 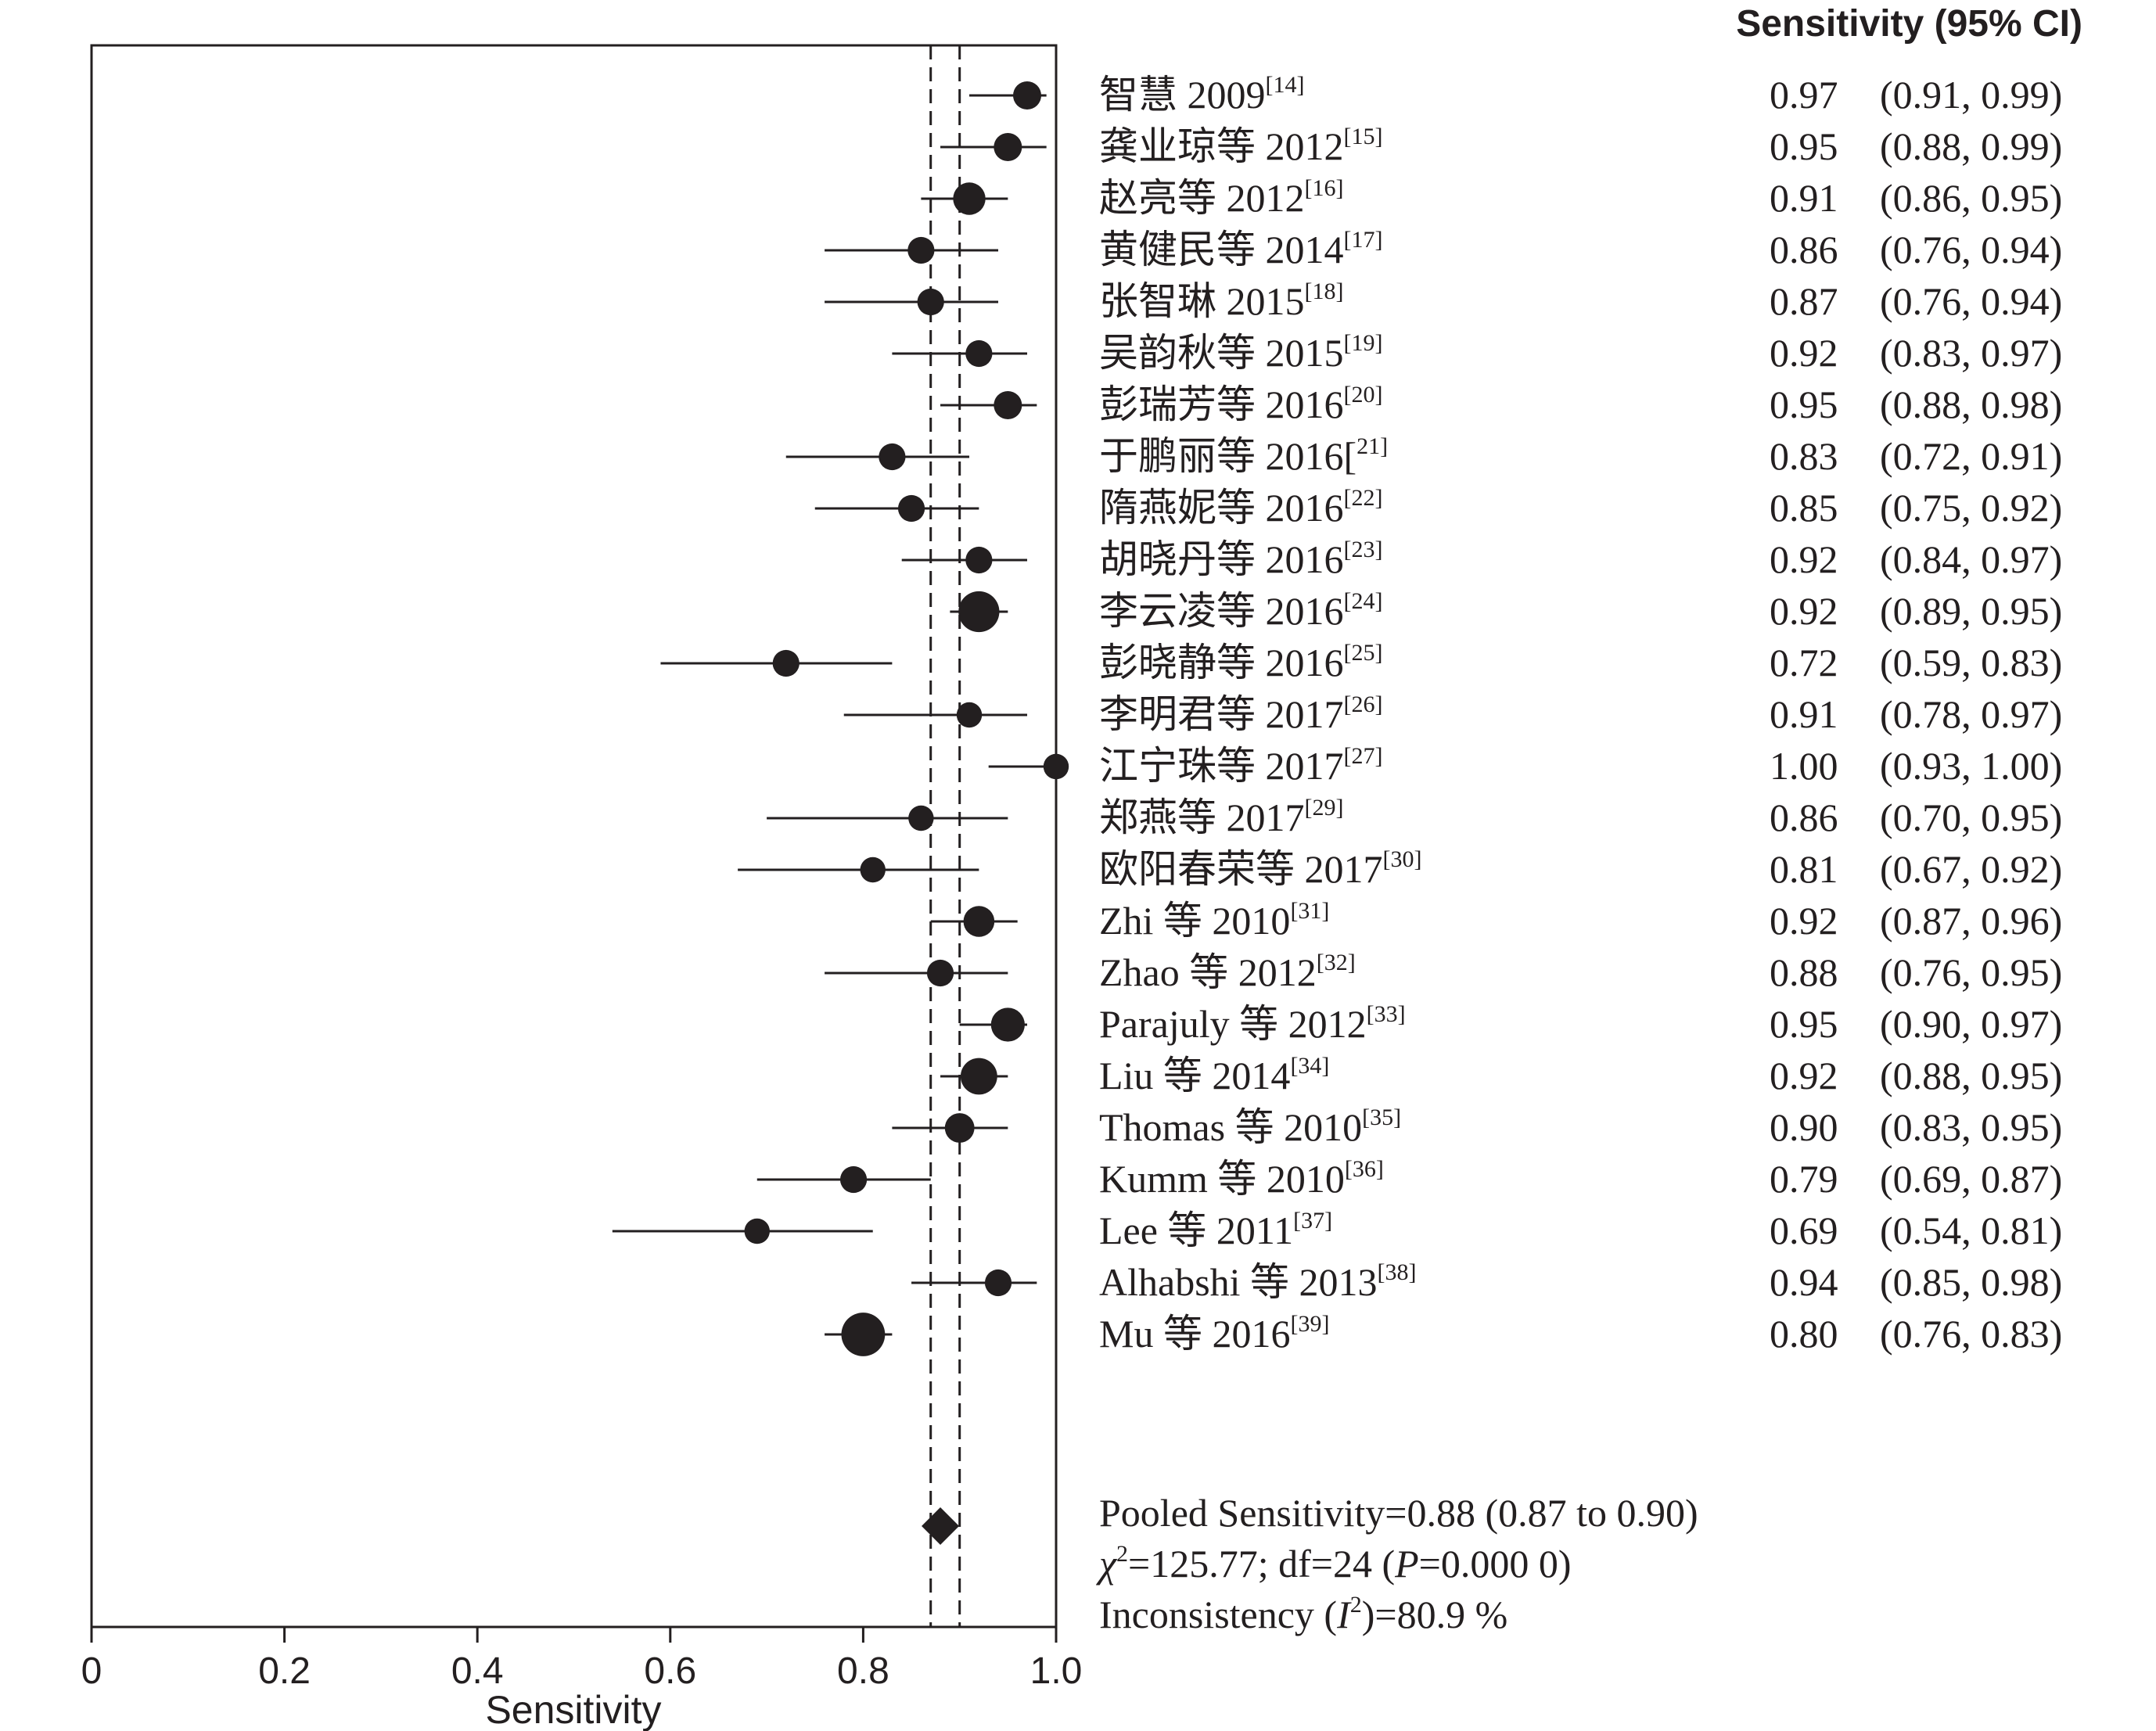 What do you see at coordinates (1324, 188) in the screenshot?
I see `study-reference: [16]` at bounding box center [1324, 188].